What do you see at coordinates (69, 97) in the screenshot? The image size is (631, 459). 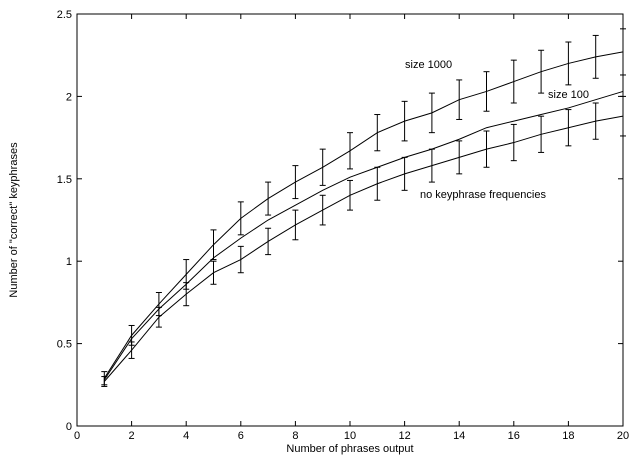 I see `y-tick-label: 2` at bounding box center [69, 97].